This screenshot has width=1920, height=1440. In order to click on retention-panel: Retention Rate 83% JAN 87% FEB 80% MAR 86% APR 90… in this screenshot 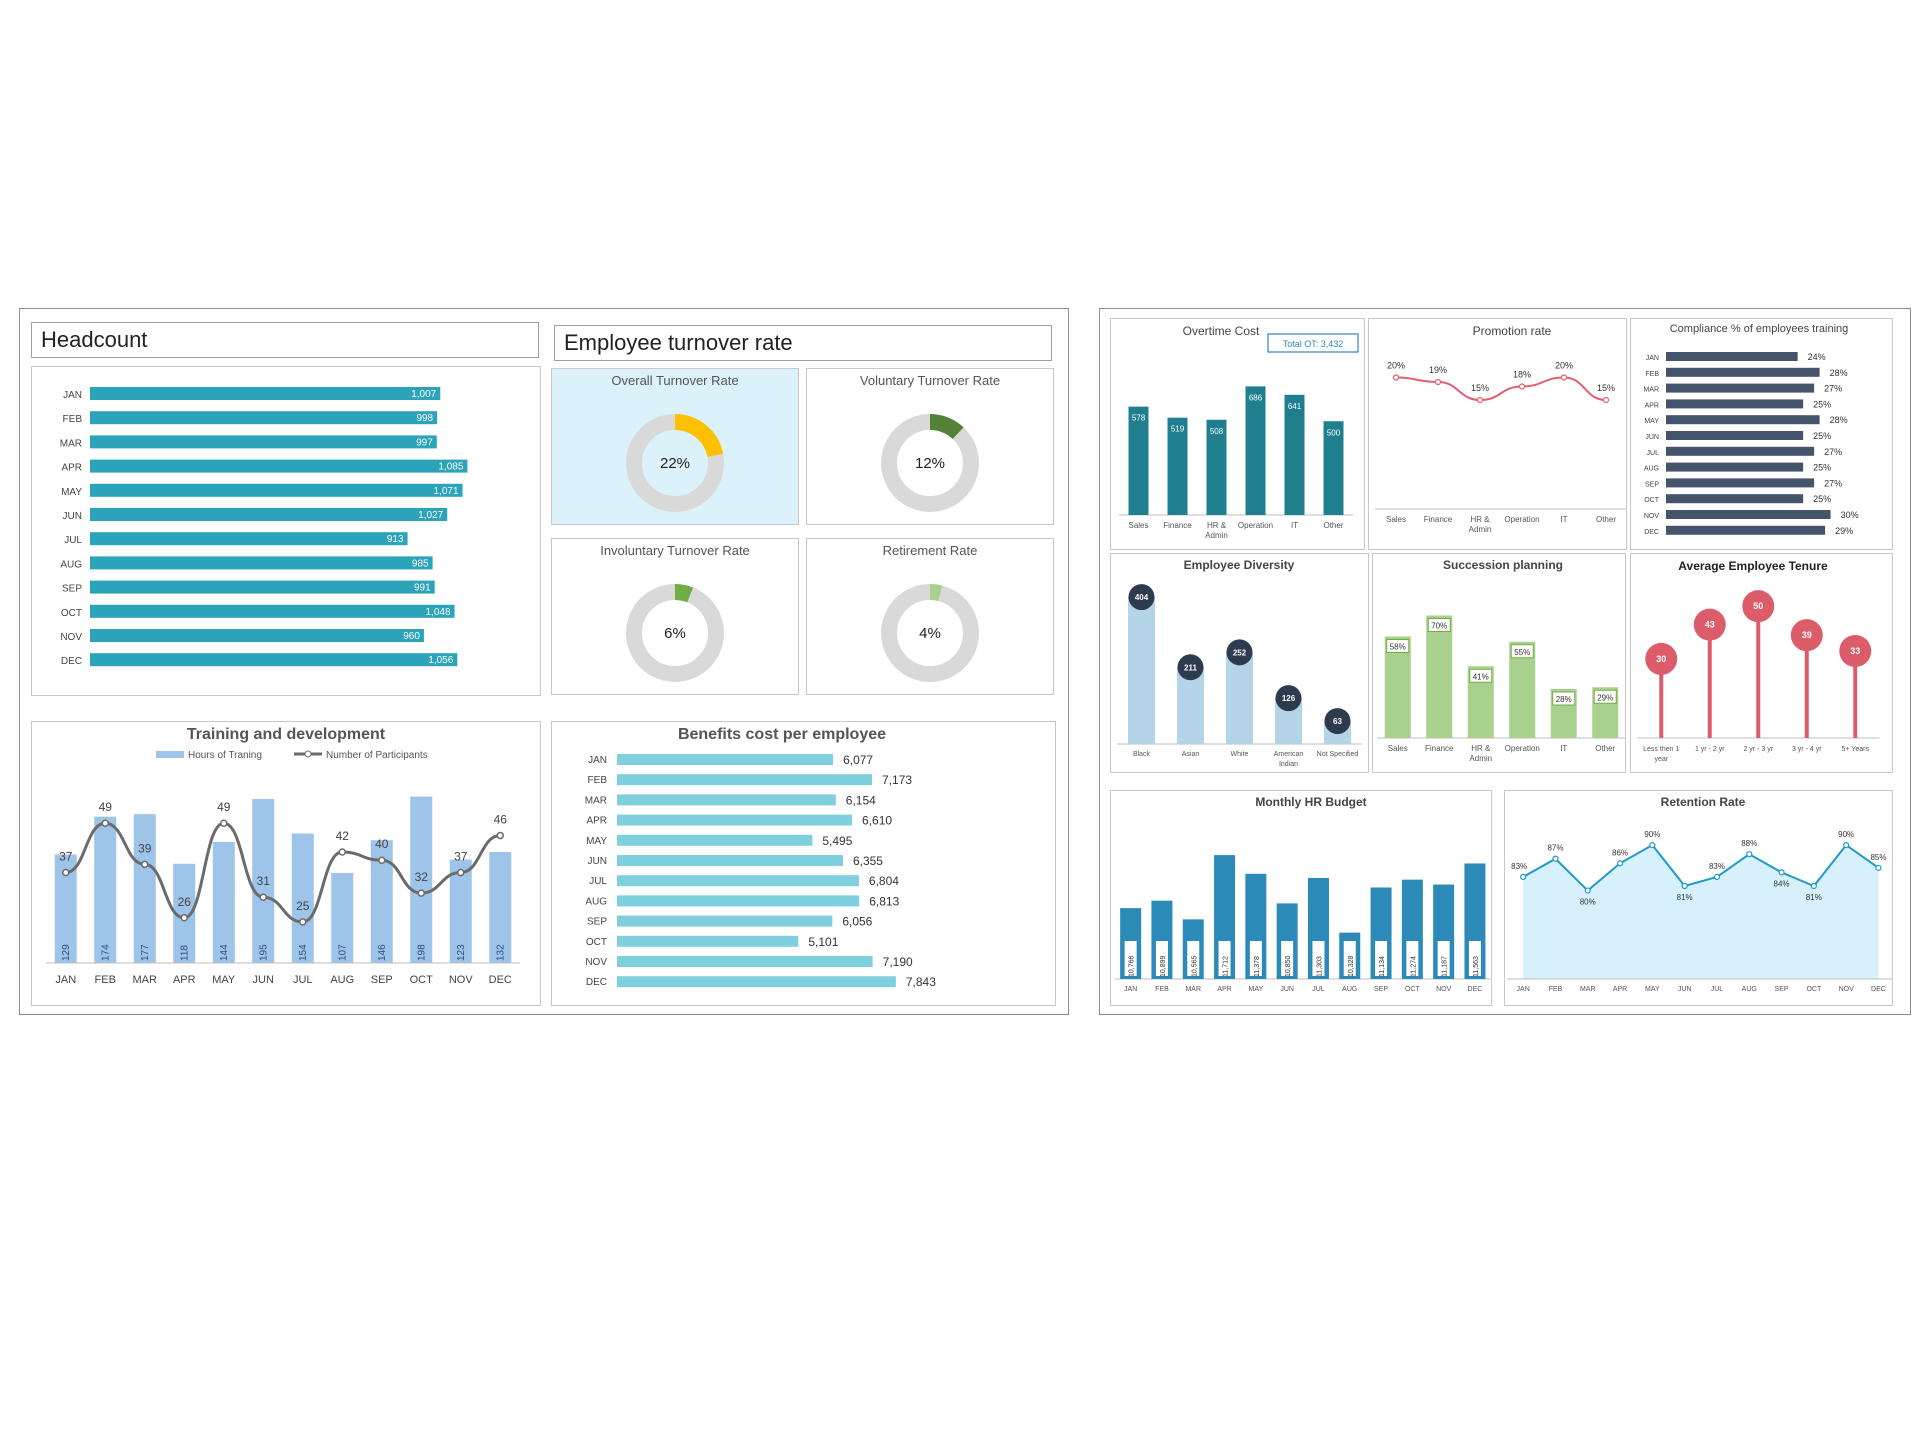, I will do `click(1699, 898)`.